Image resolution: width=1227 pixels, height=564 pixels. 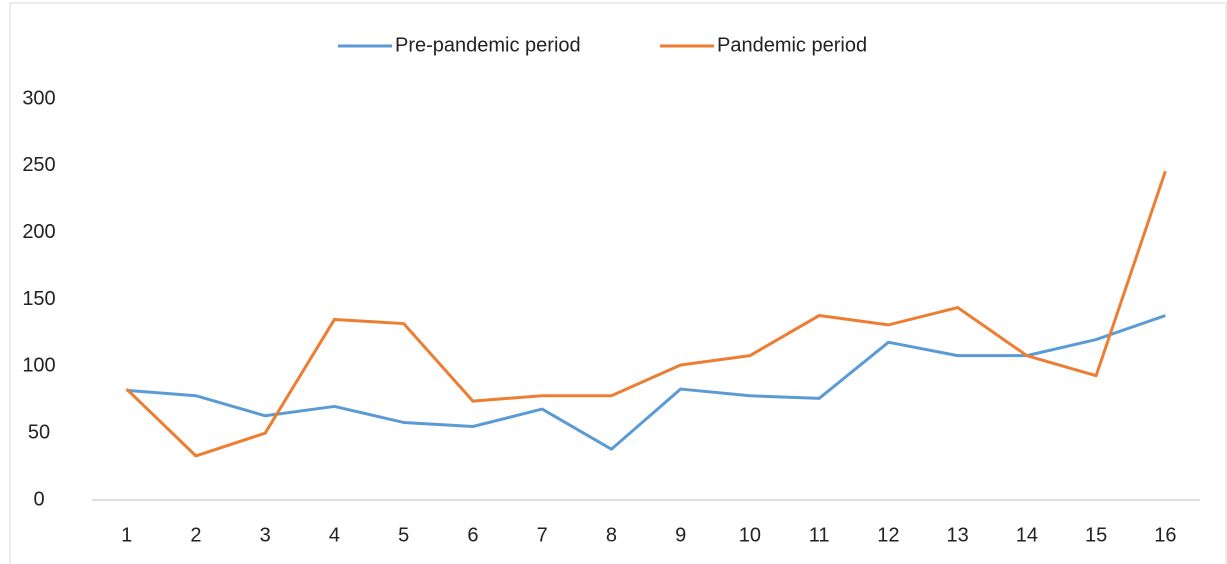 I want to click on x-tick-label: 7, so click(x=542, y=535).